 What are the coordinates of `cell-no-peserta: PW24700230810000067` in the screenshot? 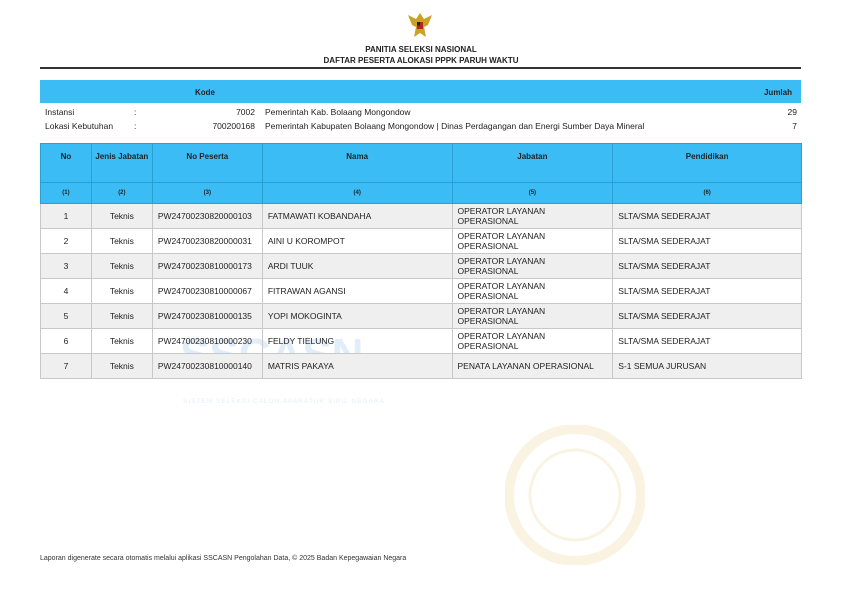 It's located at (207, 291).